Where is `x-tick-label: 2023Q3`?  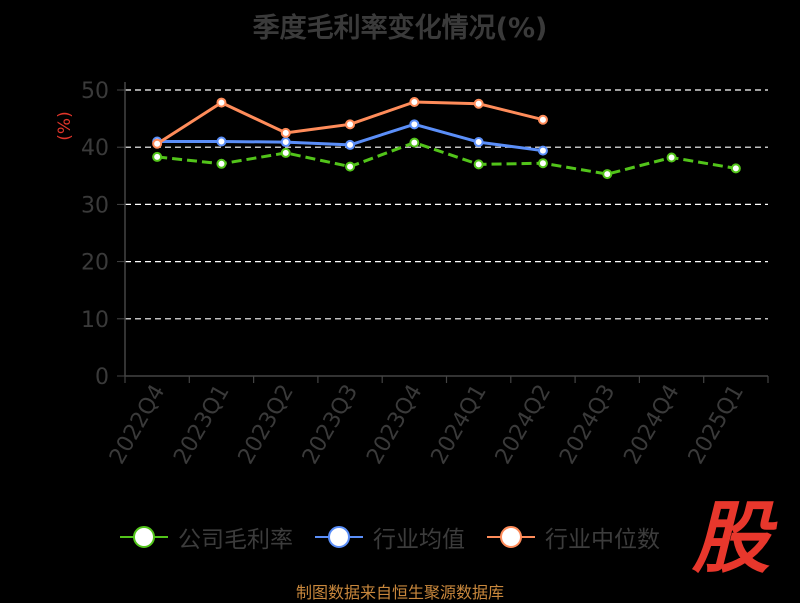
x-tick-label: 2023Q3 is located at coordinates (330, 425).